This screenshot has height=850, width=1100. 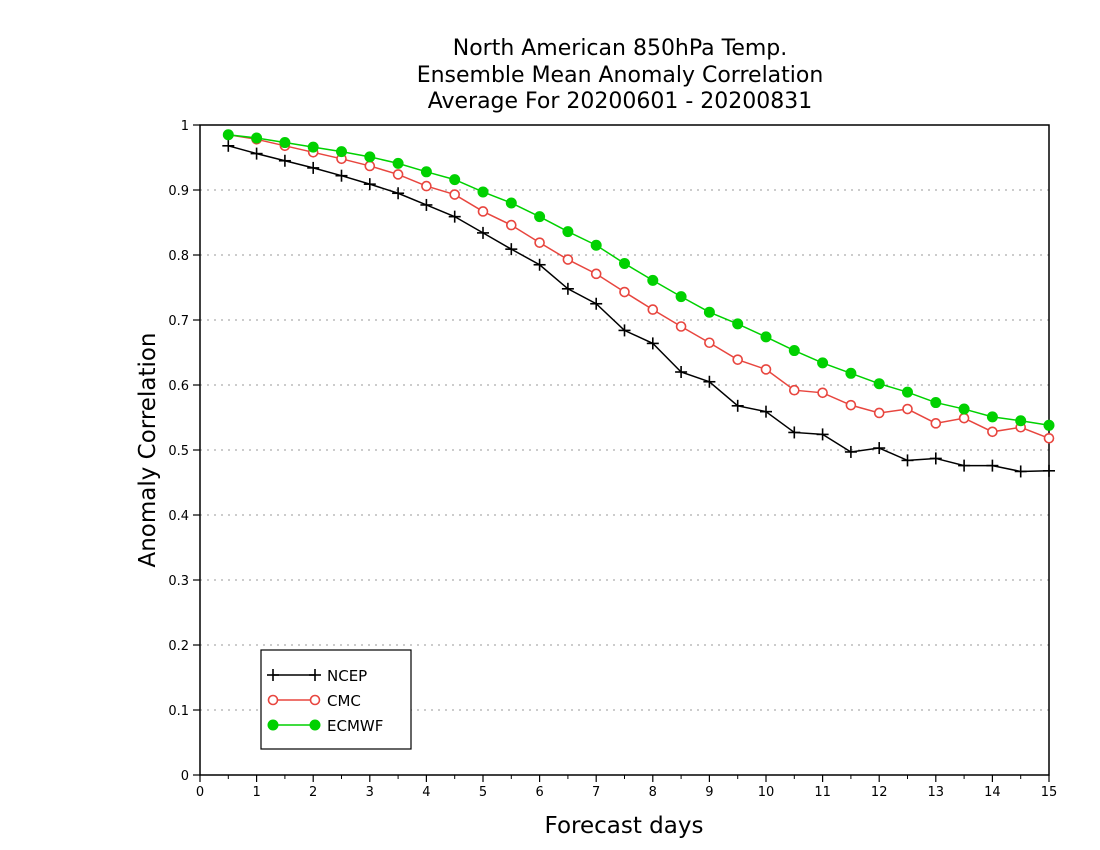 I want to click on y-tick-label: 0.9, so click(x=178, y=191).